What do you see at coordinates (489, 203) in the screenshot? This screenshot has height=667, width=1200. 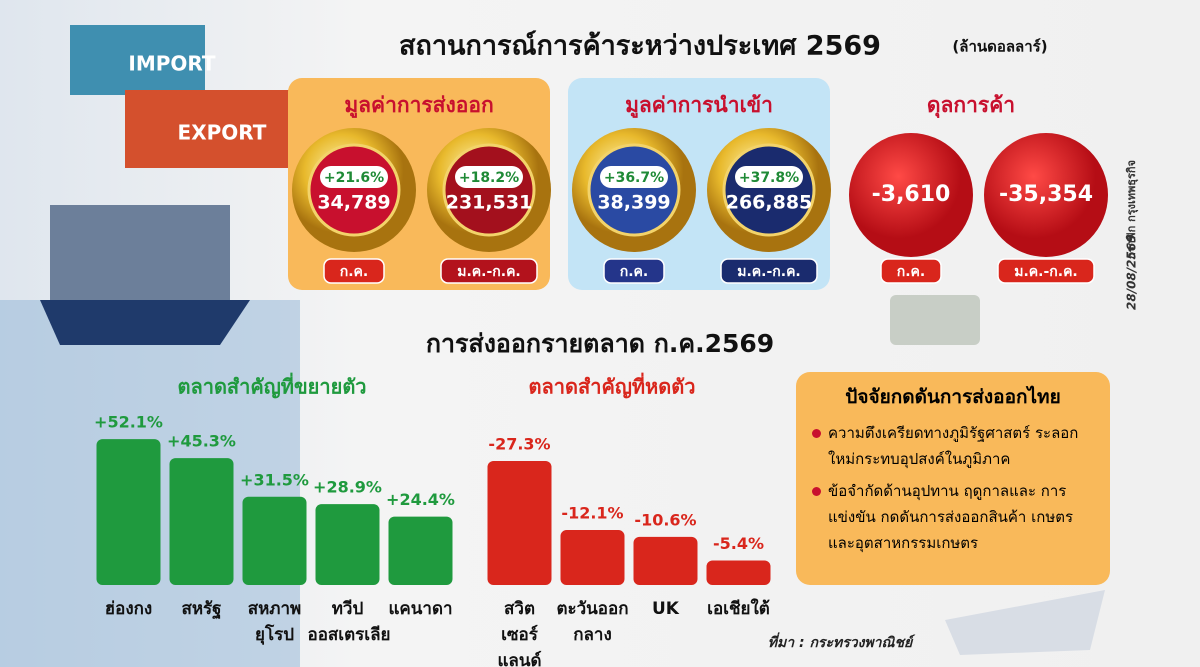 I see `value-label: 231,531` at bounding box center [489, 203].